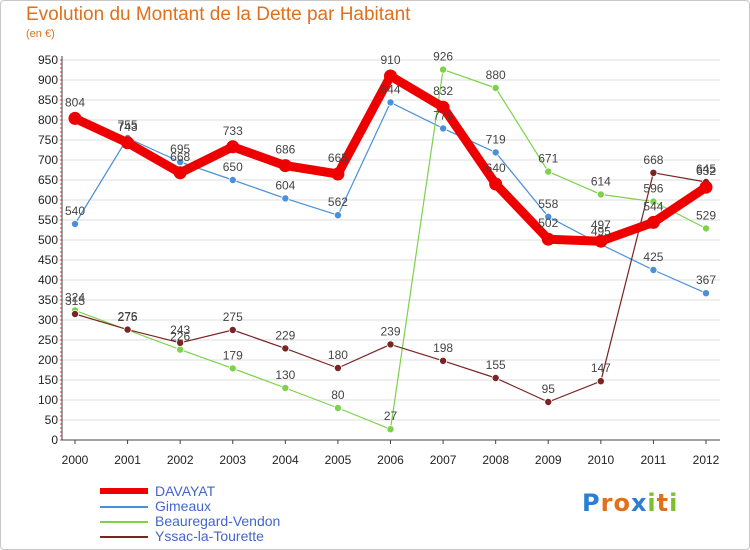 This screenshot has height=550, width=750. What do you see at coordinates (75, 460) in the screenshot?
I see `x-tick-label: 2000` at bounding box center [75, 460].